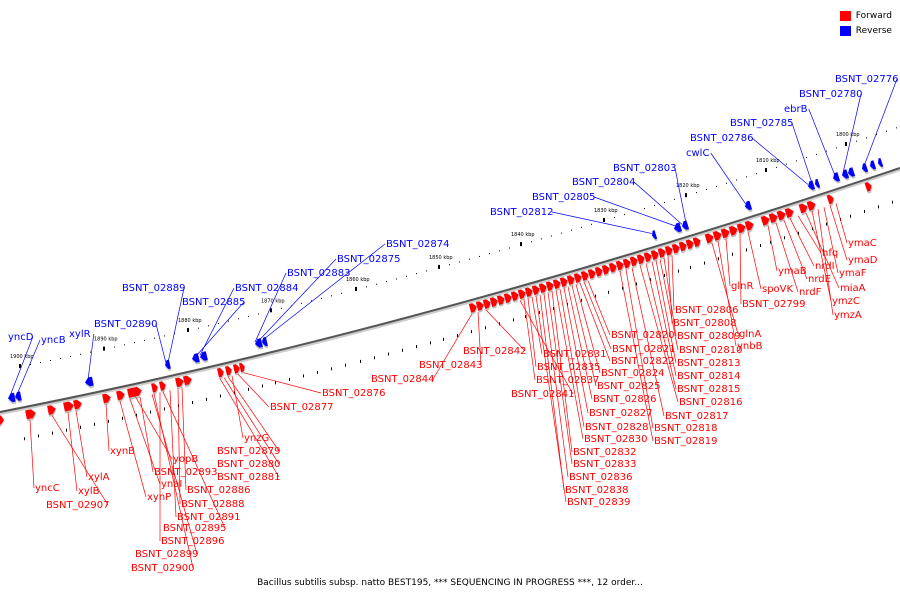 This screenshot has height=600, width=900. I want to click on gene-label-nrdf: nrdF, so click(810, 292).